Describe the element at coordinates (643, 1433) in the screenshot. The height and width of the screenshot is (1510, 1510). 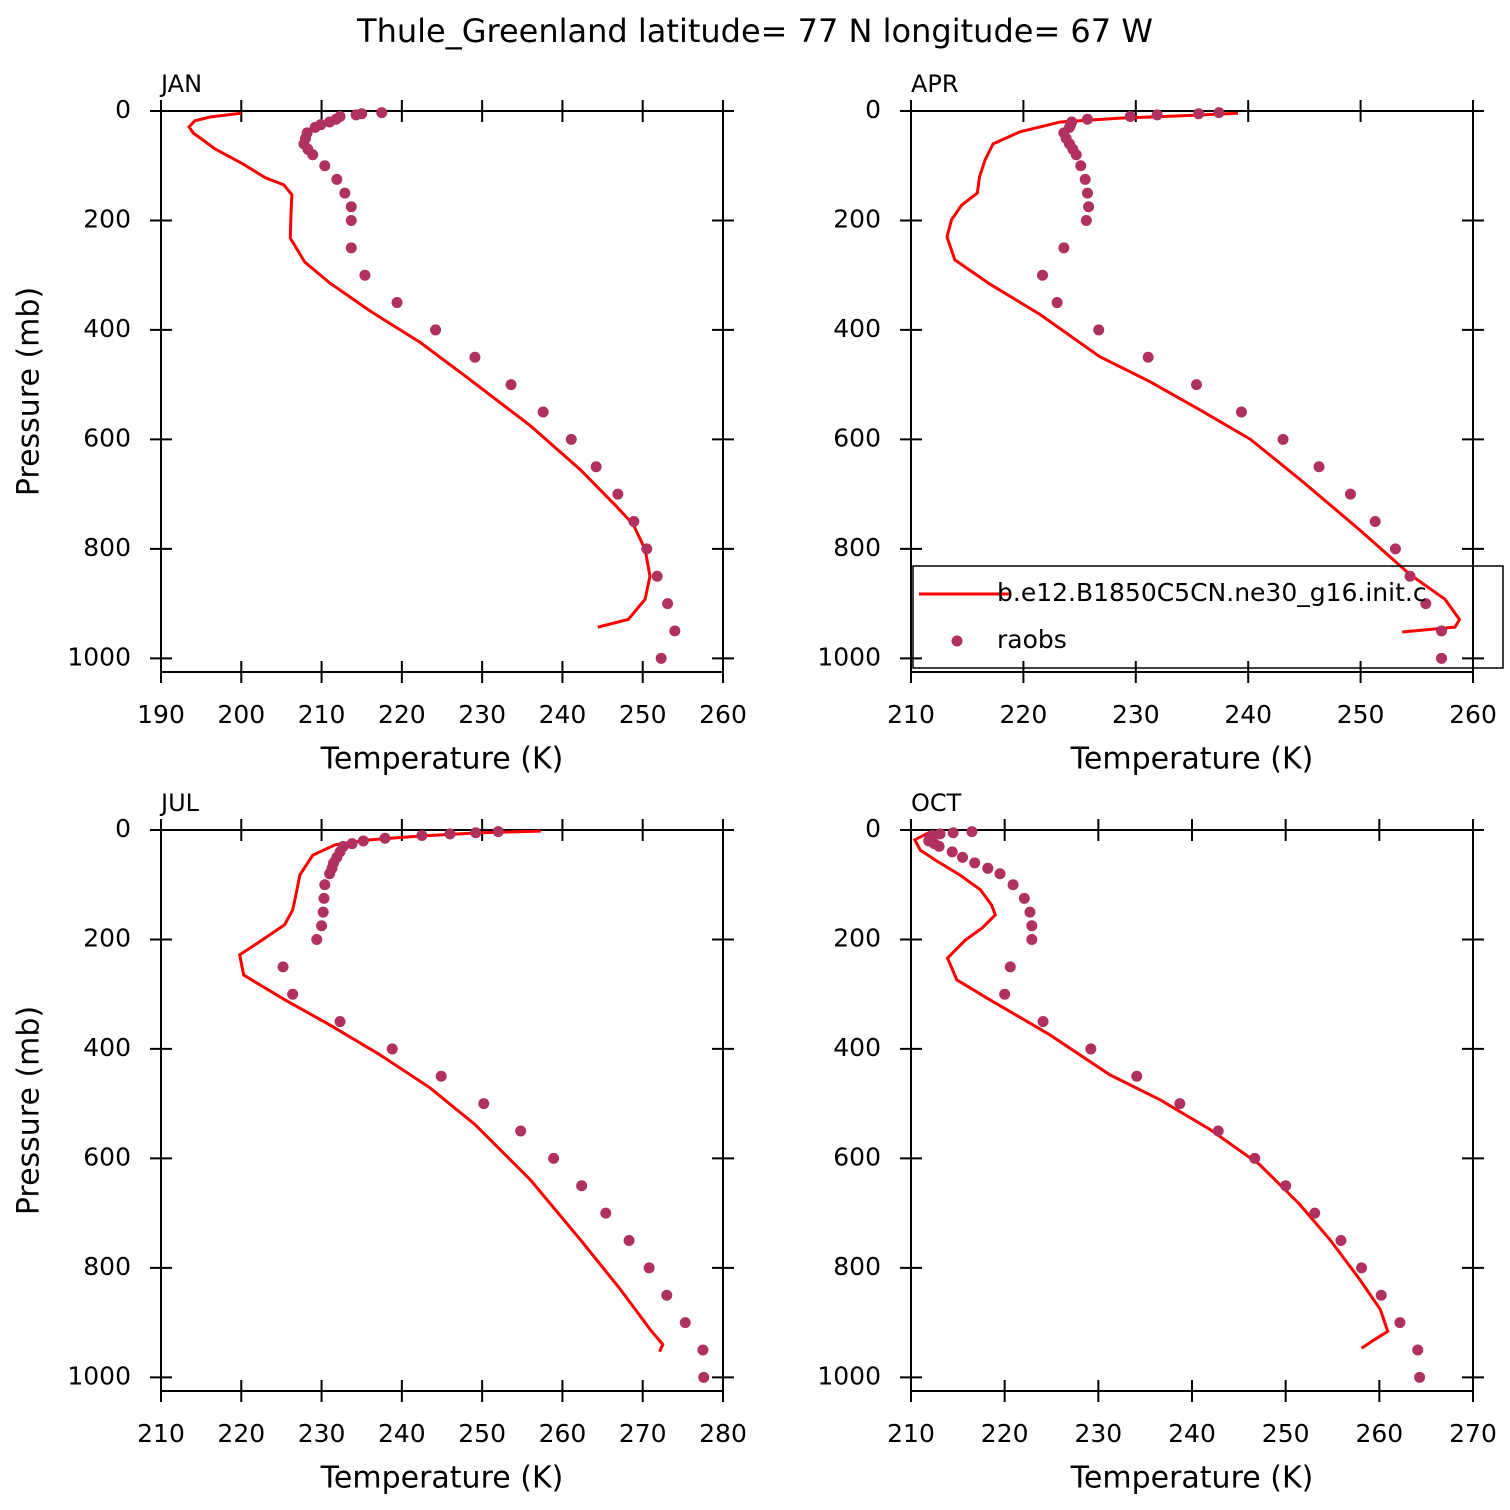
I see `x-tick-label: 270` at that location.